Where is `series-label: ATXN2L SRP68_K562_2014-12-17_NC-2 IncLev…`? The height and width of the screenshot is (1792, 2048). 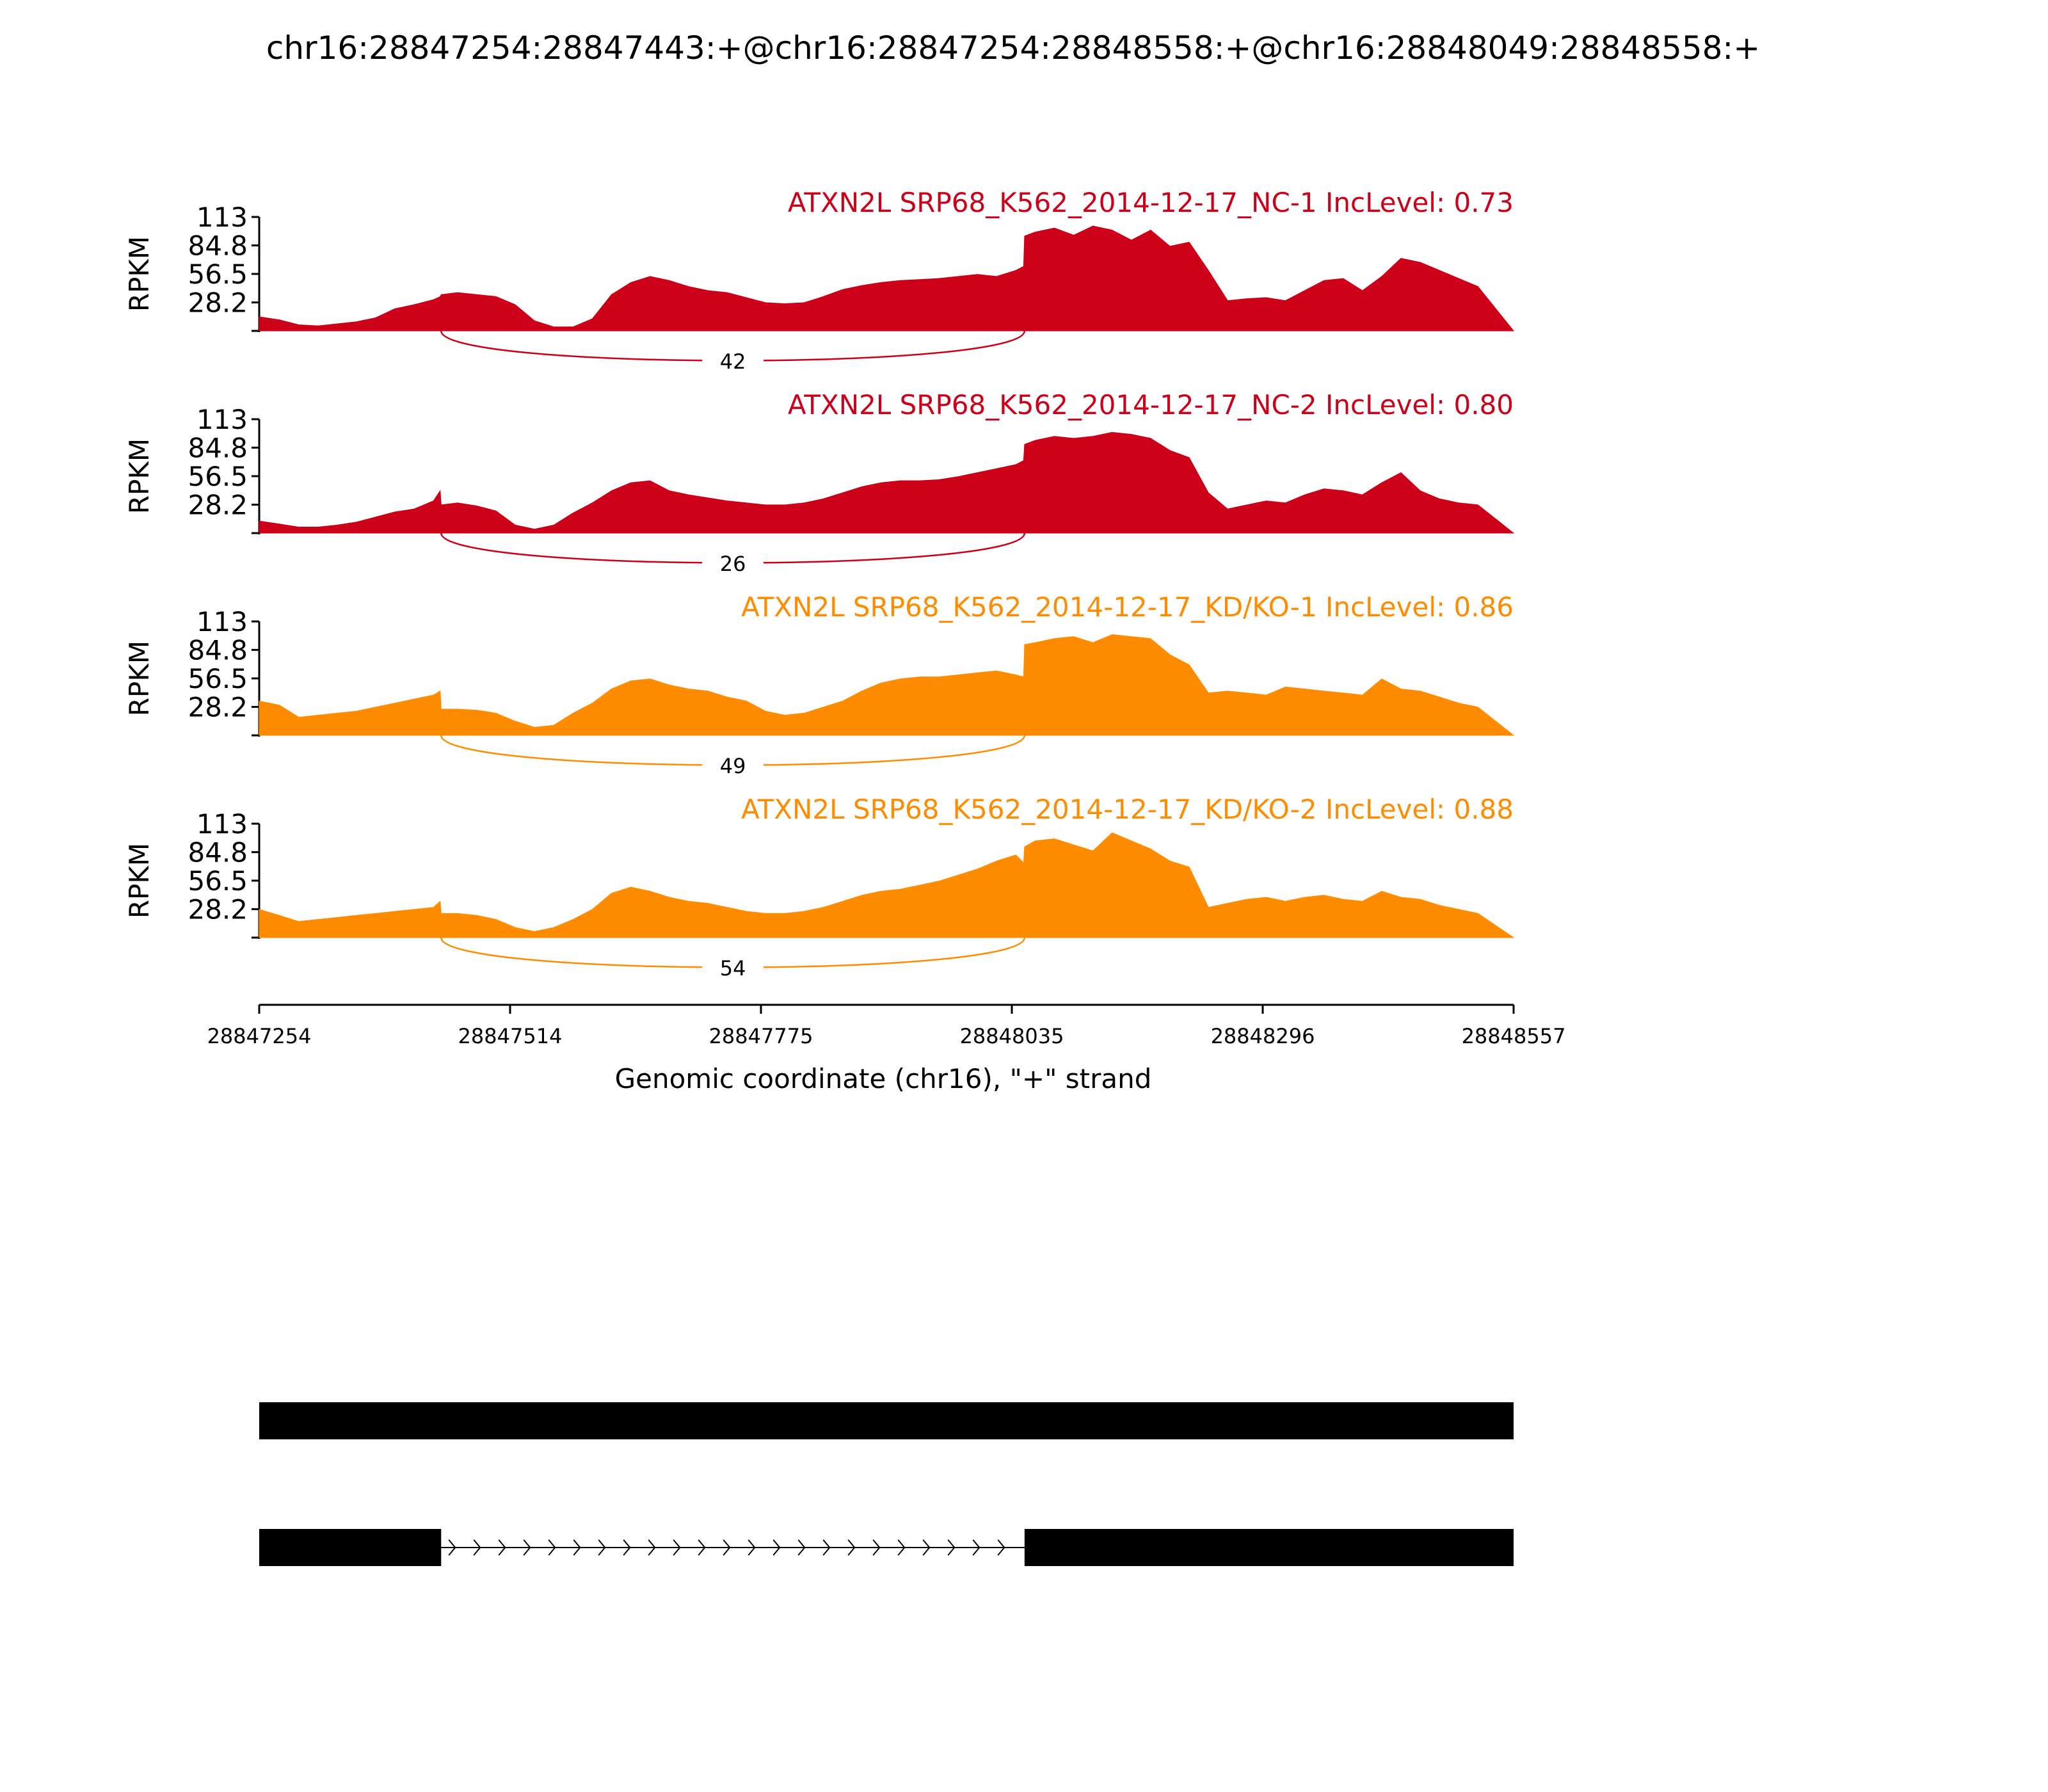
series-label: ATXN2L SRP68_K562_2014-12-17_NC-2 IncLev… is located at coordinates (1151, 404).